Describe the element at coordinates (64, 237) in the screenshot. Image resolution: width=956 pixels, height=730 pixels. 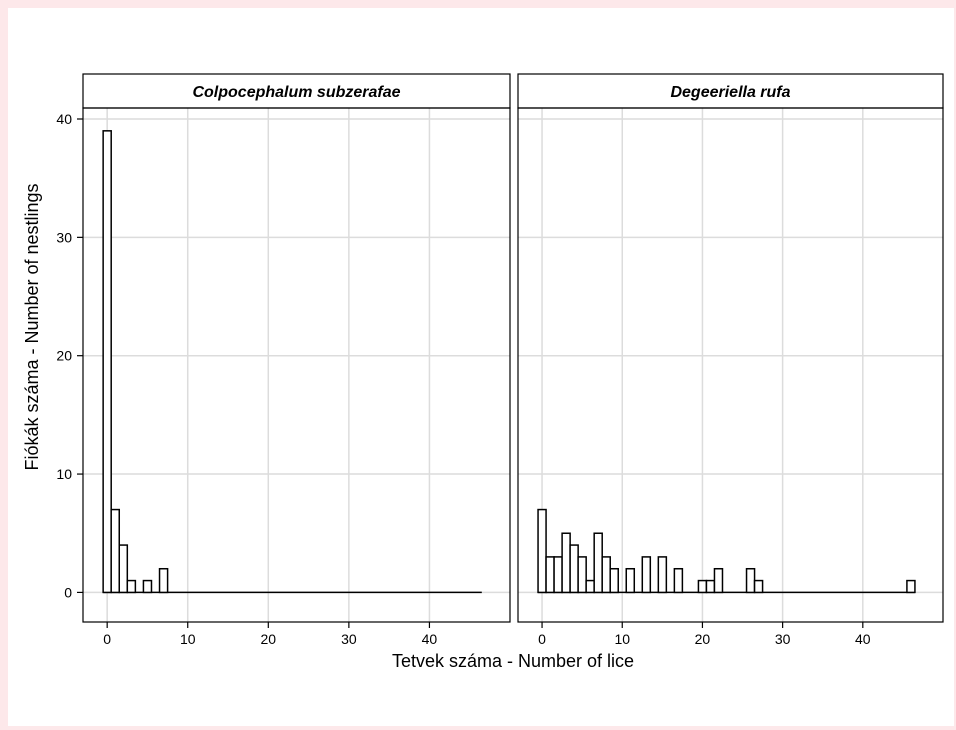
I see `y-tick-label: 30` at that location.